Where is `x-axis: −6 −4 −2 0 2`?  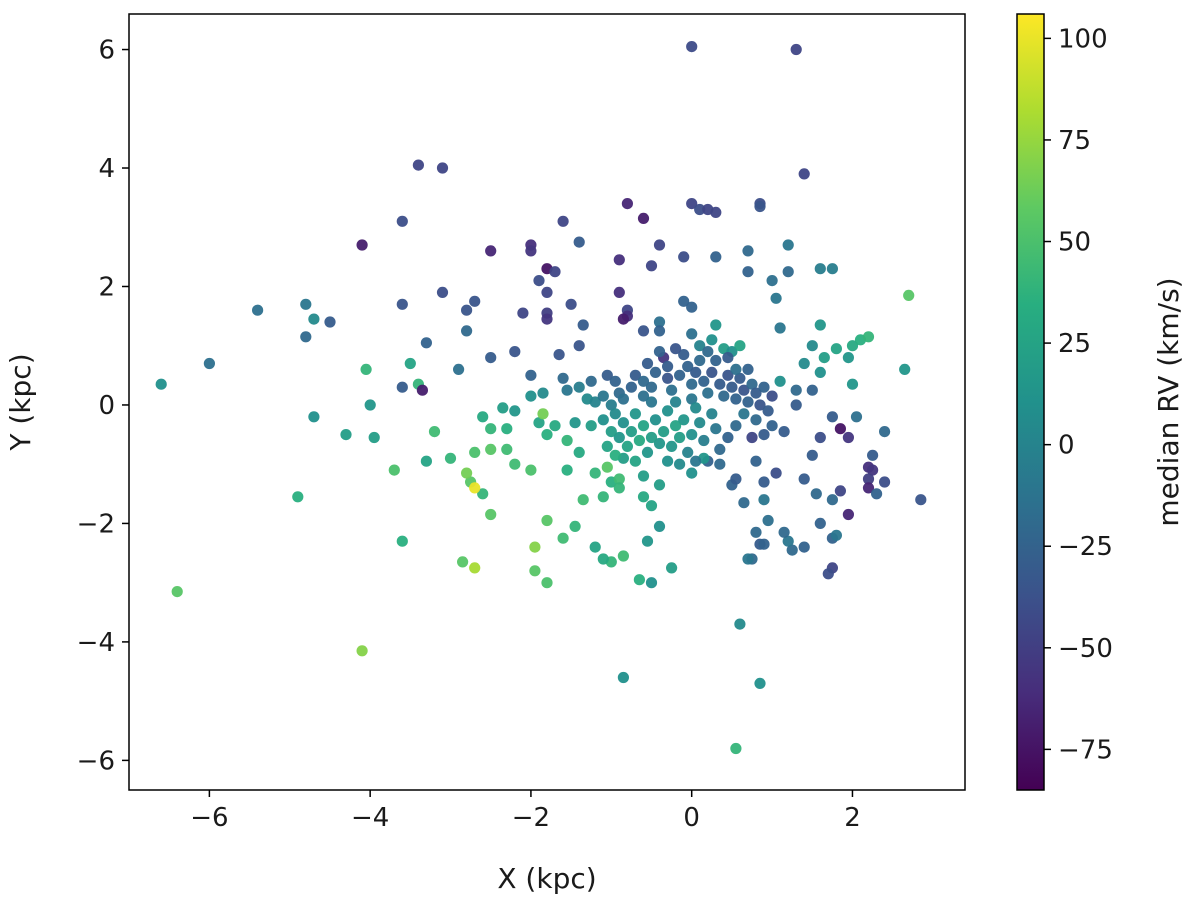
x-axis: −6 −4 −2 0 2 is located at coordinates (525, 811).